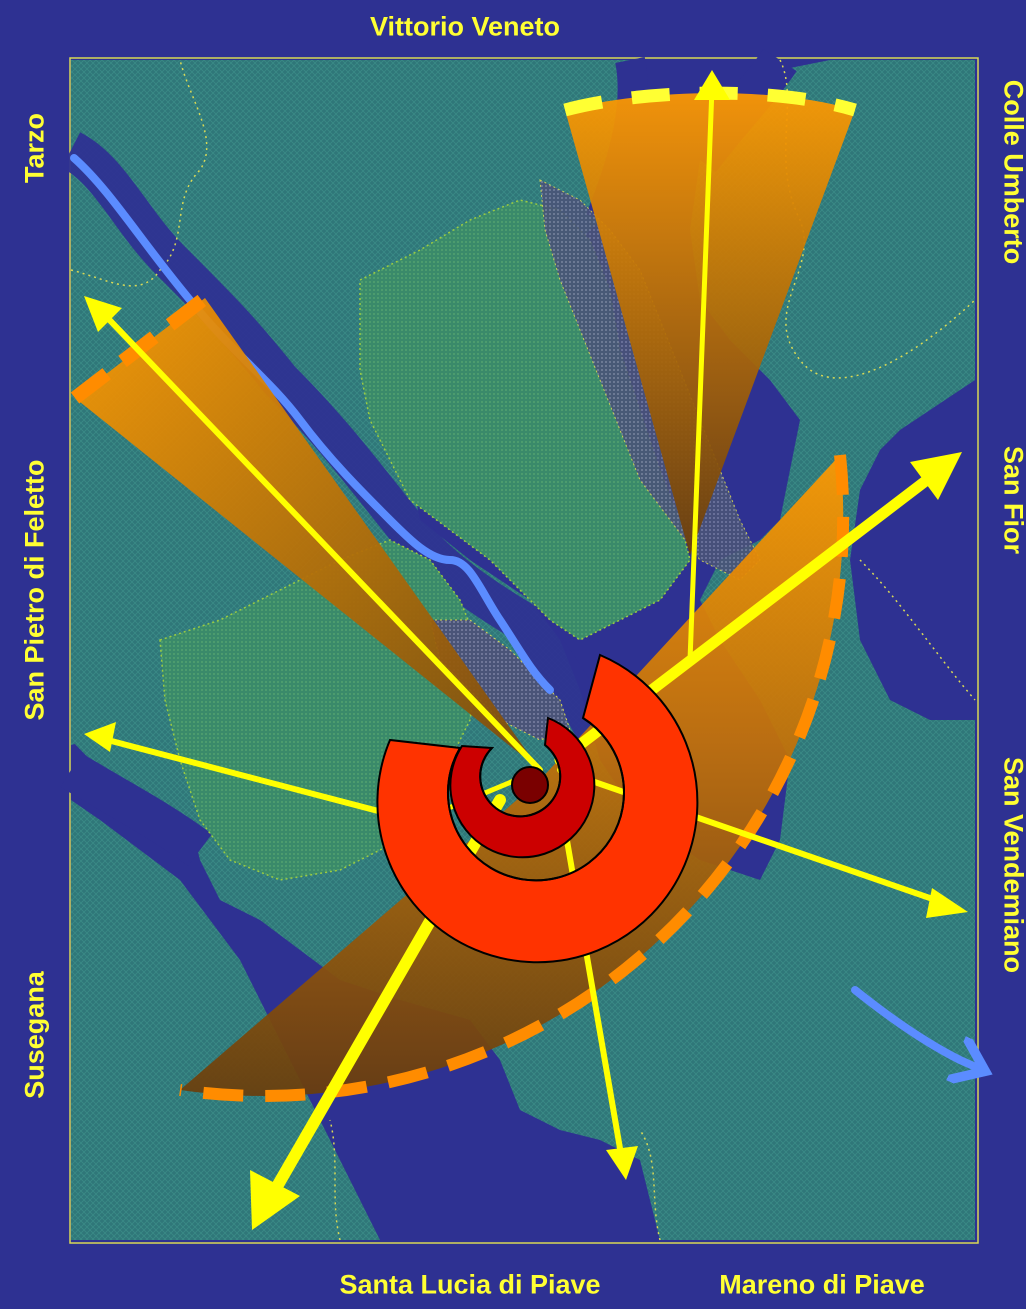 This screenshot has height=1309, width=1026. What do you see at coordinates (1012, 500) in the screenshot?
I see `label-san-fior: San Fior` at bounding box center [1012, 500].